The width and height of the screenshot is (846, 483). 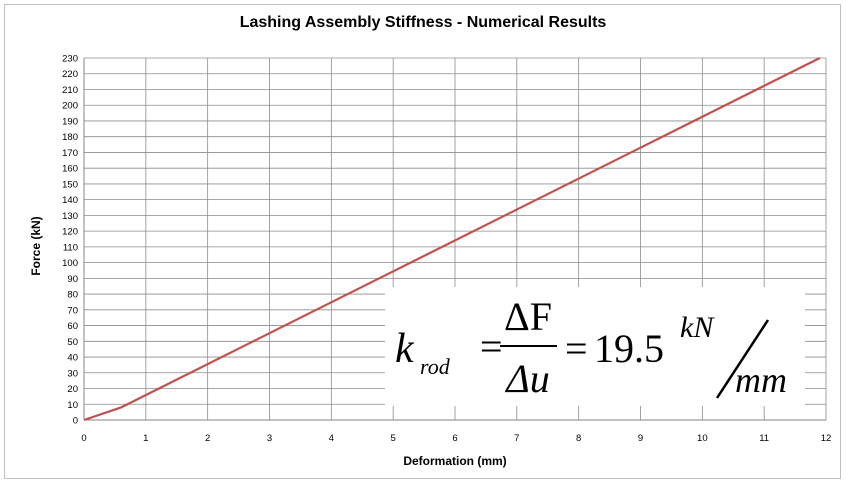 What do you see at coordinates (70, 59) in the screenshot?
I see `y-tick-label: 230` at bounding box center [70, 59].